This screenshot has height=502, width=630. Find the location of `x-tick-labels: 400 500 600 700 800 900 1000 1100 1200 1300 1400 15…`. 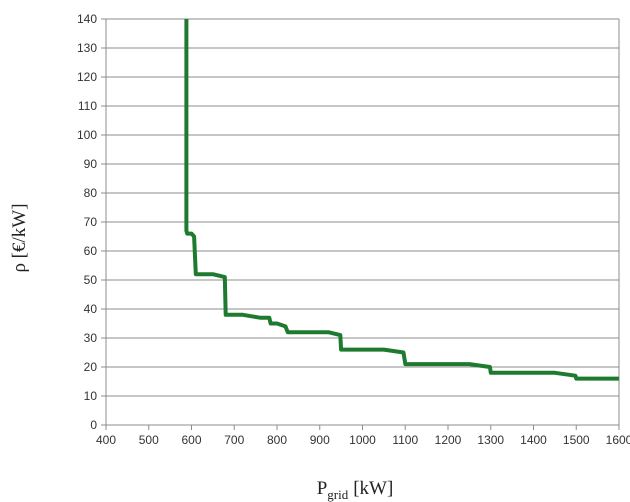

x-tick-labels: 400 500 600 700 800 900 1000 1100 1200 1300 1400 15… is located at coordinates (363, 440).